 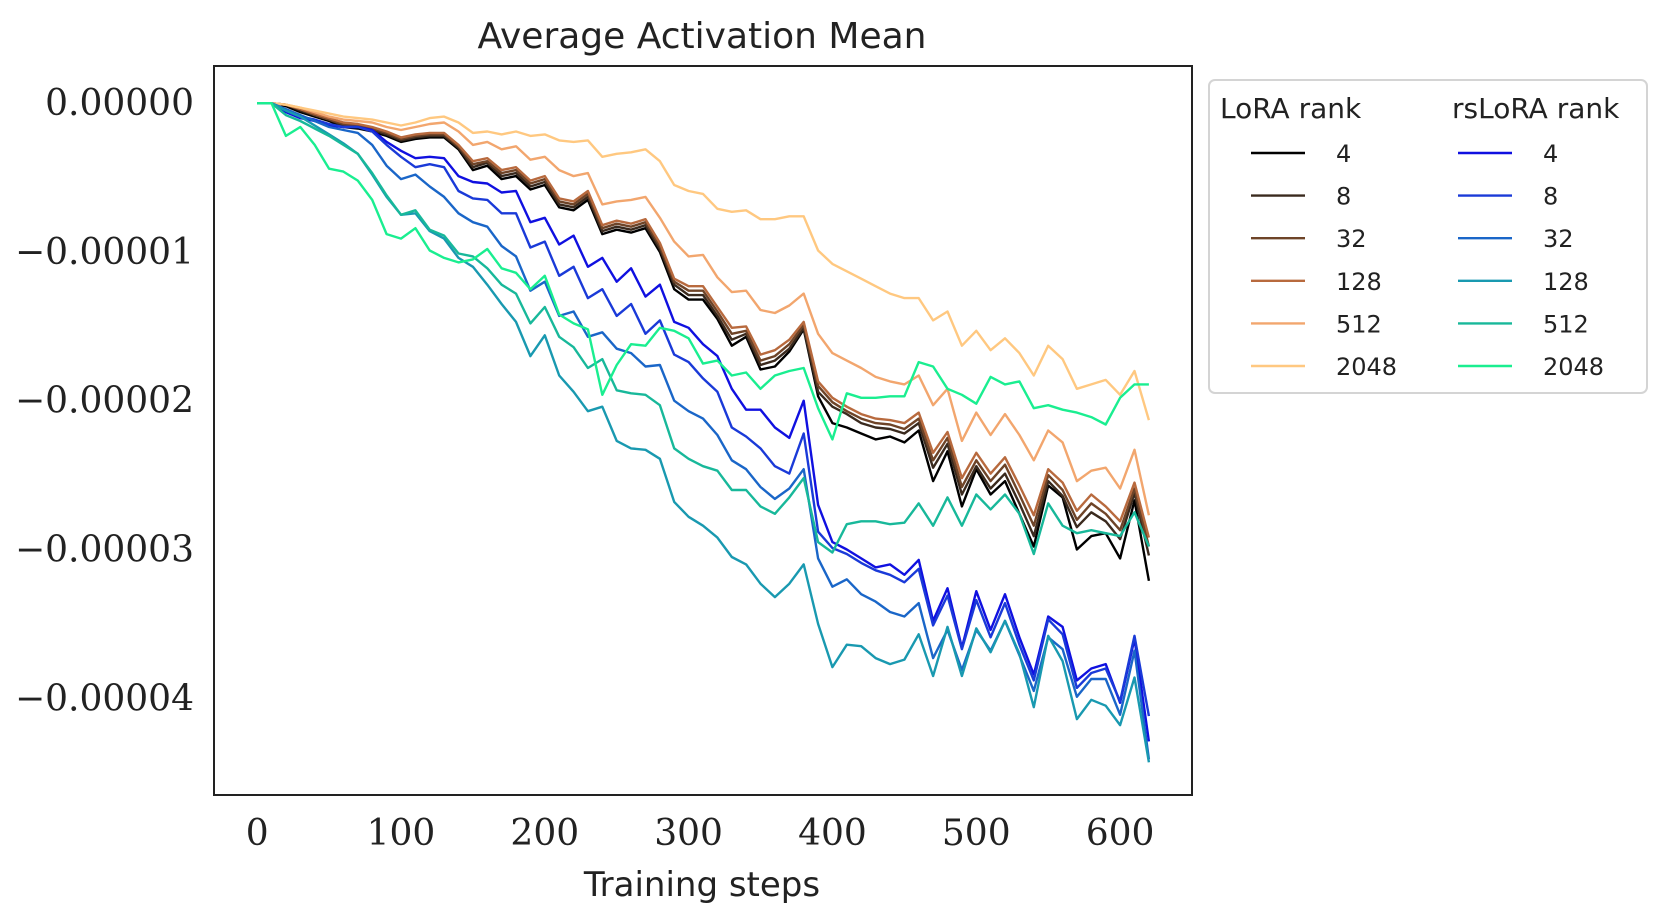 I want to click on legend-label-rslora-128: 128, so click(x=1566, y=282).